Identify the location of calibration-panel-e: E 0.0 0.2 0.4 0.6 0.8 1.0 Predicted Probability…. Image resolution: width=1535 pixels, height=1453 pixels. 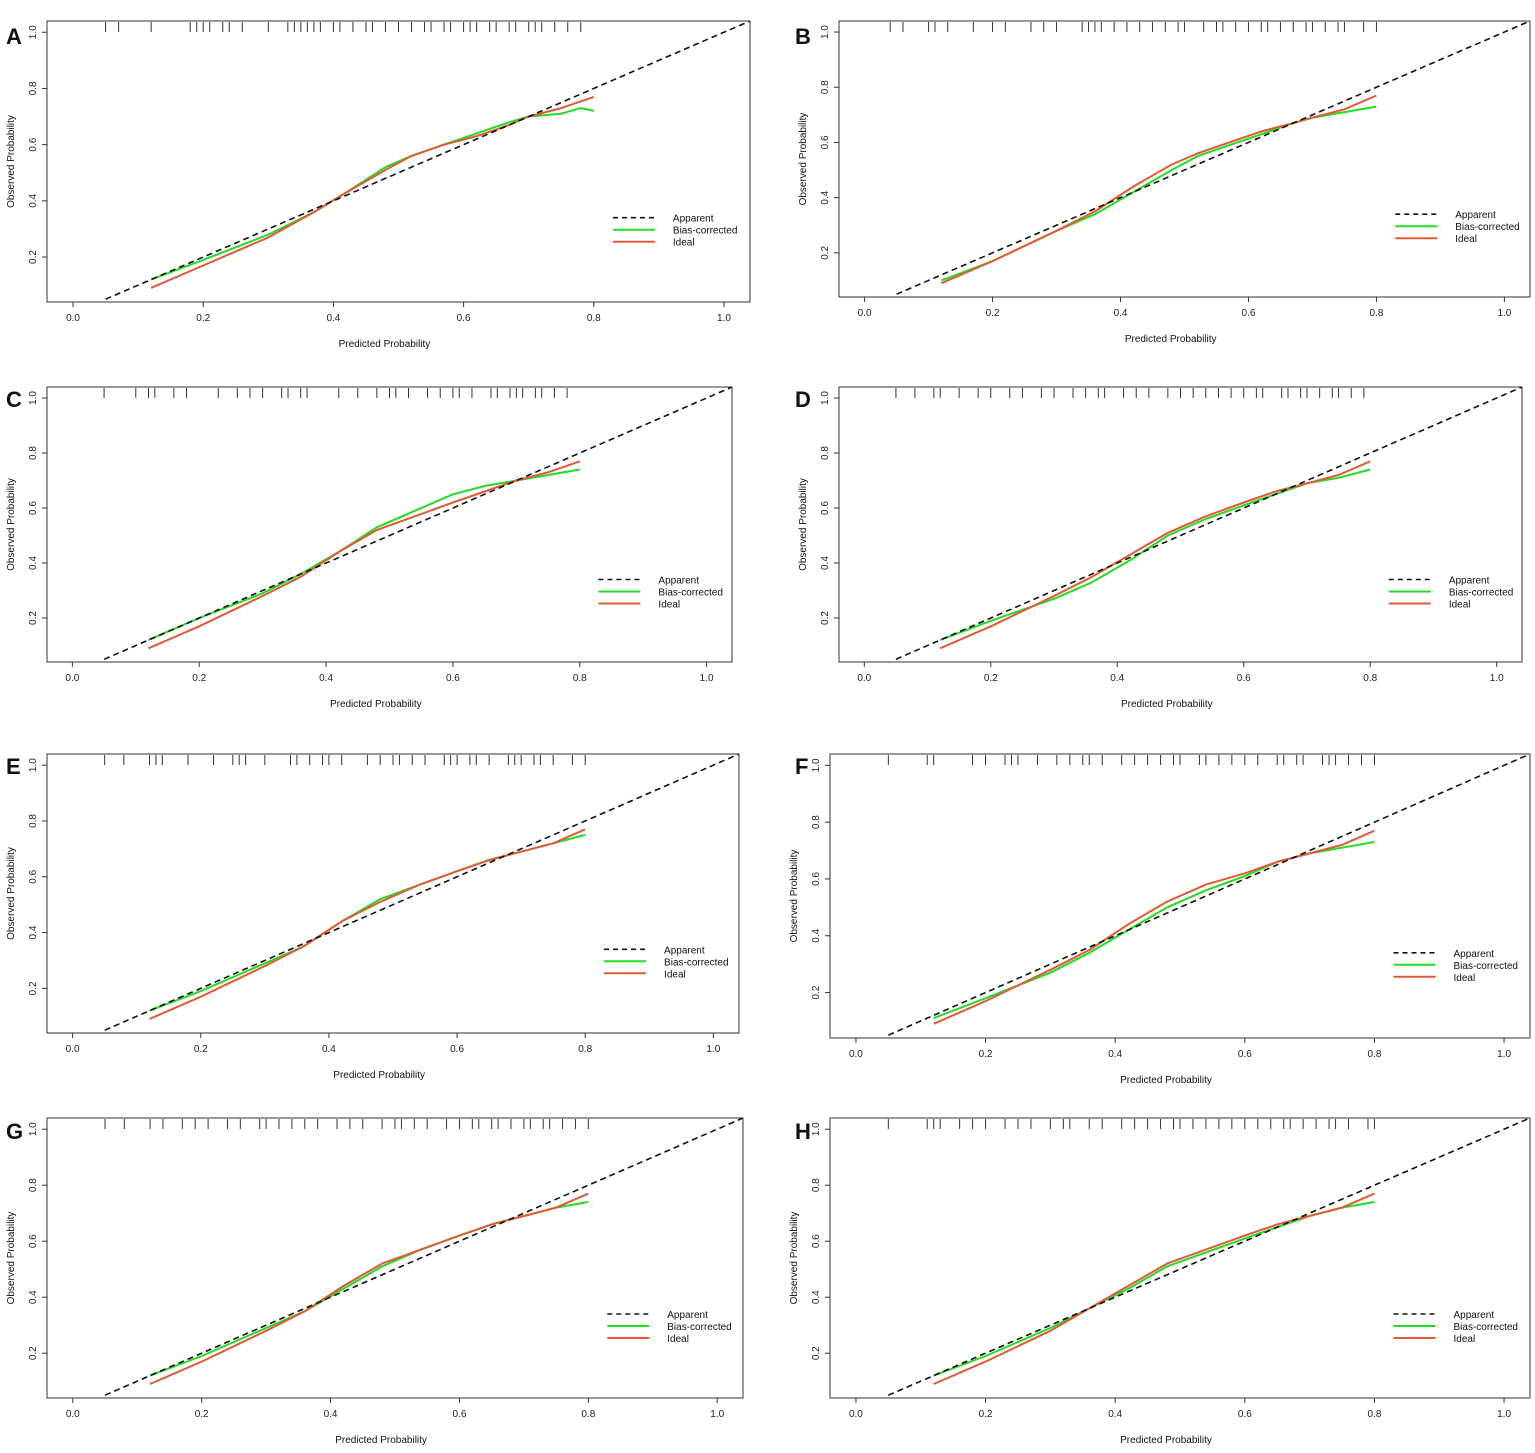
(373, 917).